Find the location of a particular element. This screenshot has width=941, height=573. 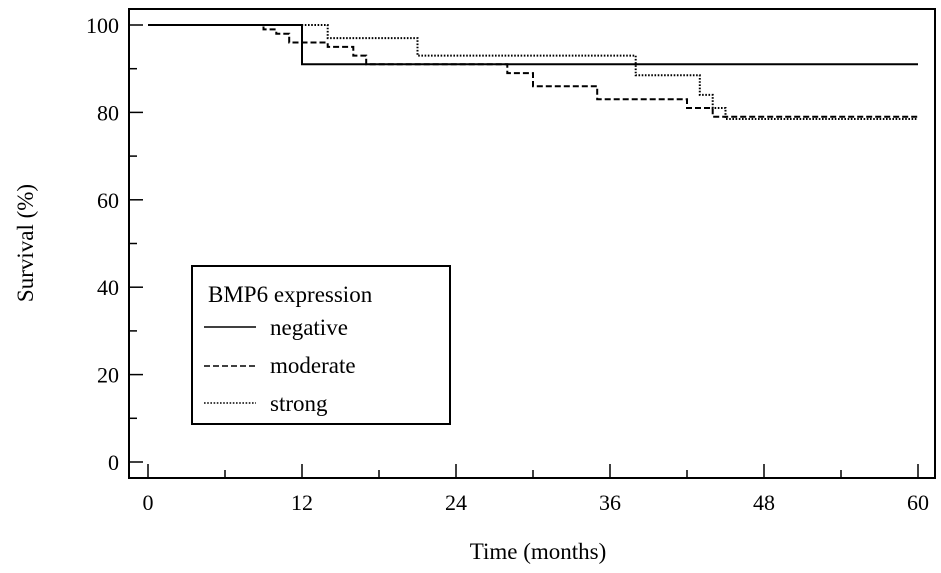

y-tick-label: 100 is located at coordinates (102, 25).